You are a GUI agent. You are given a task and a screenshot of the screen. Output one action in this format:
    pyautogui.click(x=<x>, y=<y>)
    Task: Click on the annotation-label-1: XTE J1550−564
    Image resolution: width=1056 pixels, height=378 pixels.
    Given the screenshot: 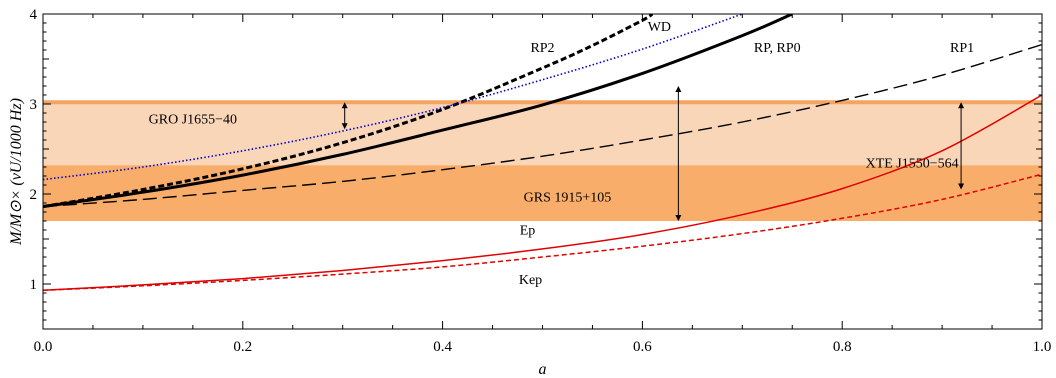 What is the action you would take?
    pyautogui.click(x=912, y=164)
    